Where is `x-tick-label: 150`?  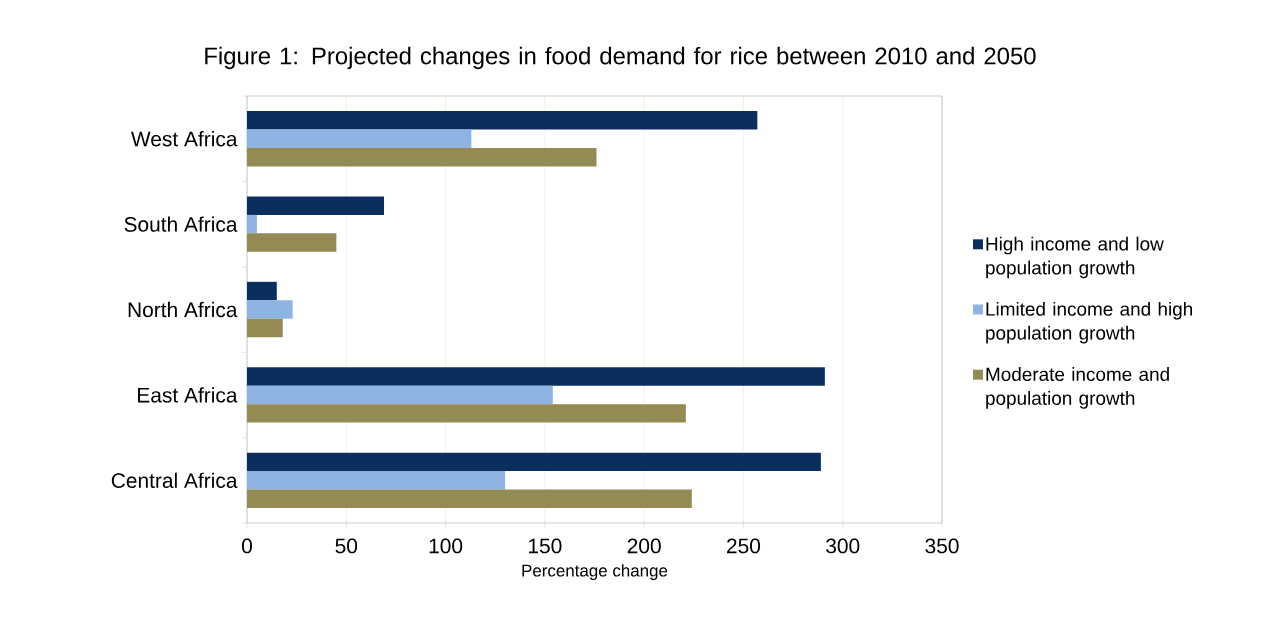
x-tick-label: 150 is located at coordinates (545, 546).